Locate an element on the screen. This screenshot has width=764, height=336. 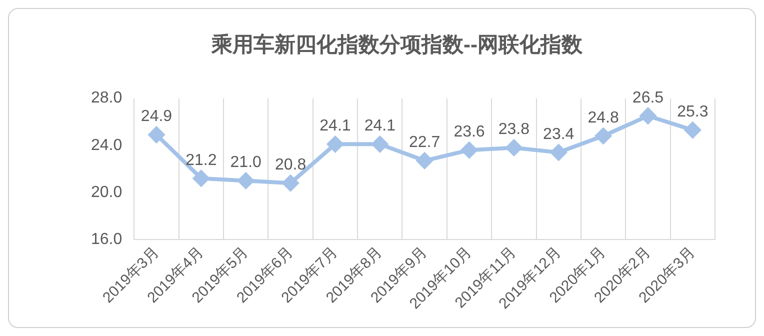
y-tick-label: 16.0 is located at coordinates (106, 239).